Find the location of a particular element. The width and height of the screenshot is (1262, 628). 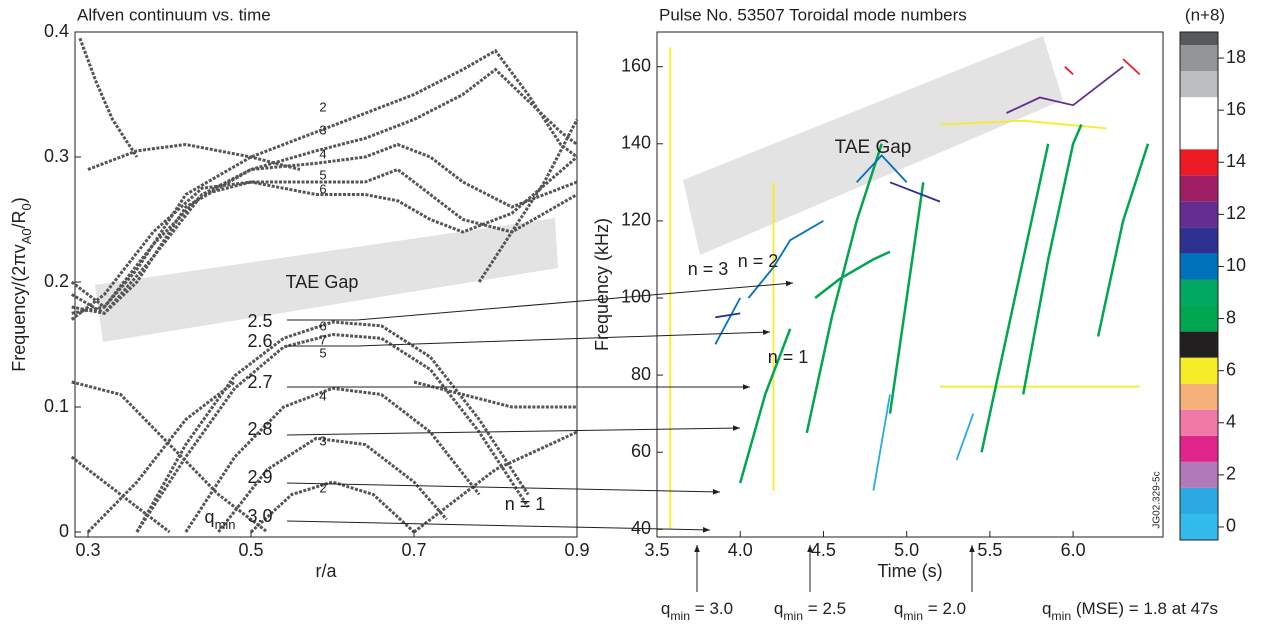

x-tick-label: 0.5 is located at coordinates (251, 550).